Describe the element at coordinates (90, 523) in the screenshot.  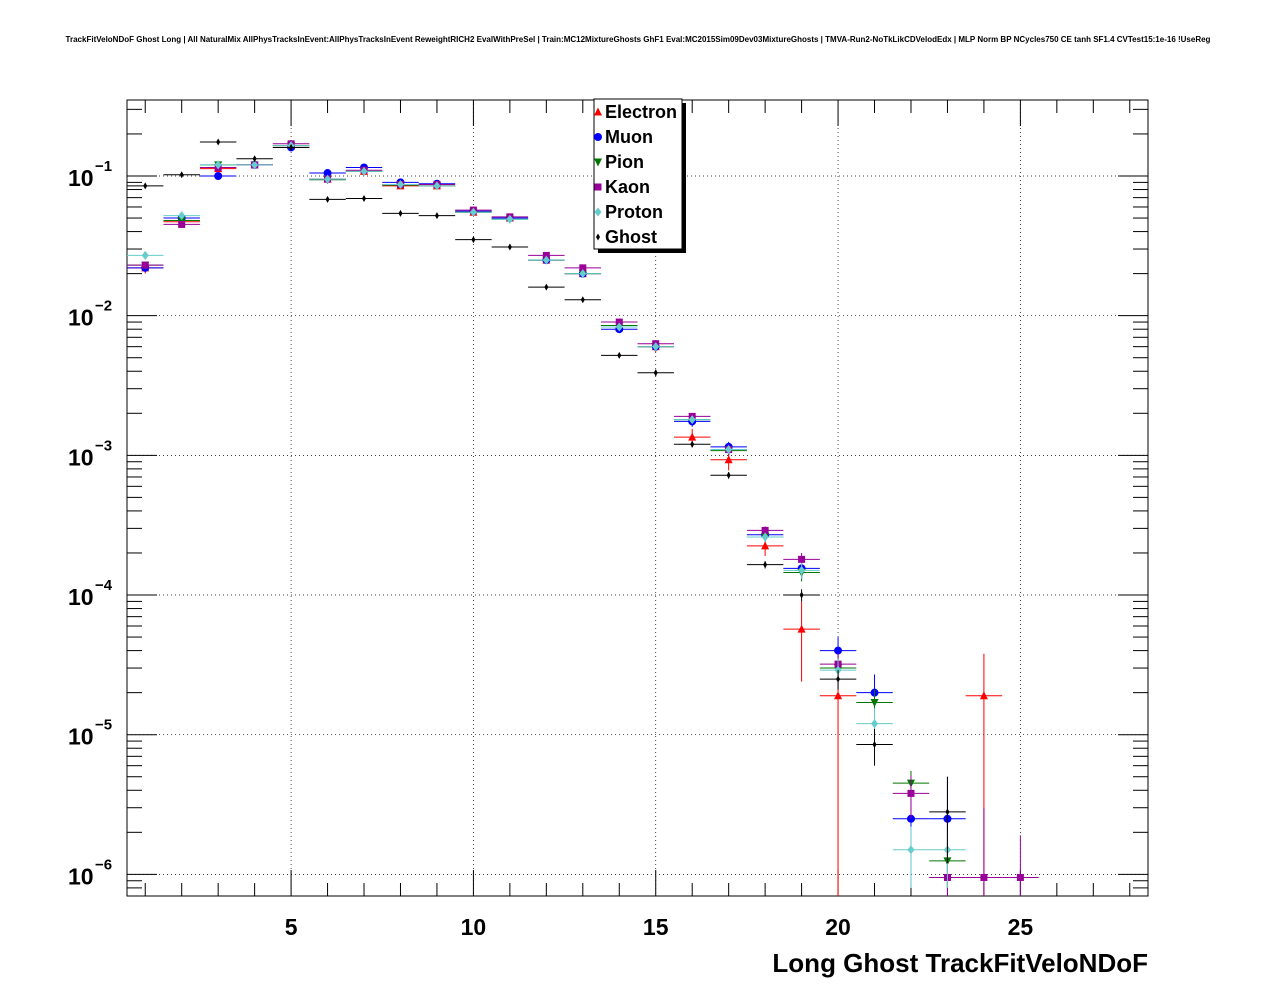
I see `y-axis-tick-labels: 10−610−510−410−310−210−1` at that location.